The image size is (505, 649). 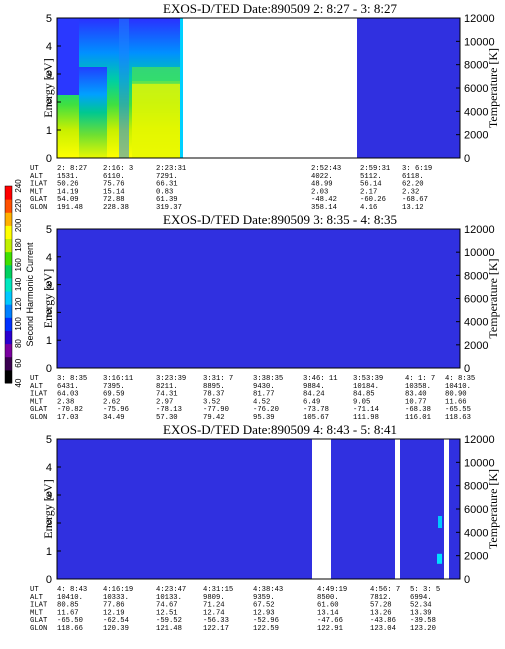 What do you see at coordinates (114, 418) in the screenshot?
I see `ephemeris-value: 34.49` at bounding box center [114, 418].